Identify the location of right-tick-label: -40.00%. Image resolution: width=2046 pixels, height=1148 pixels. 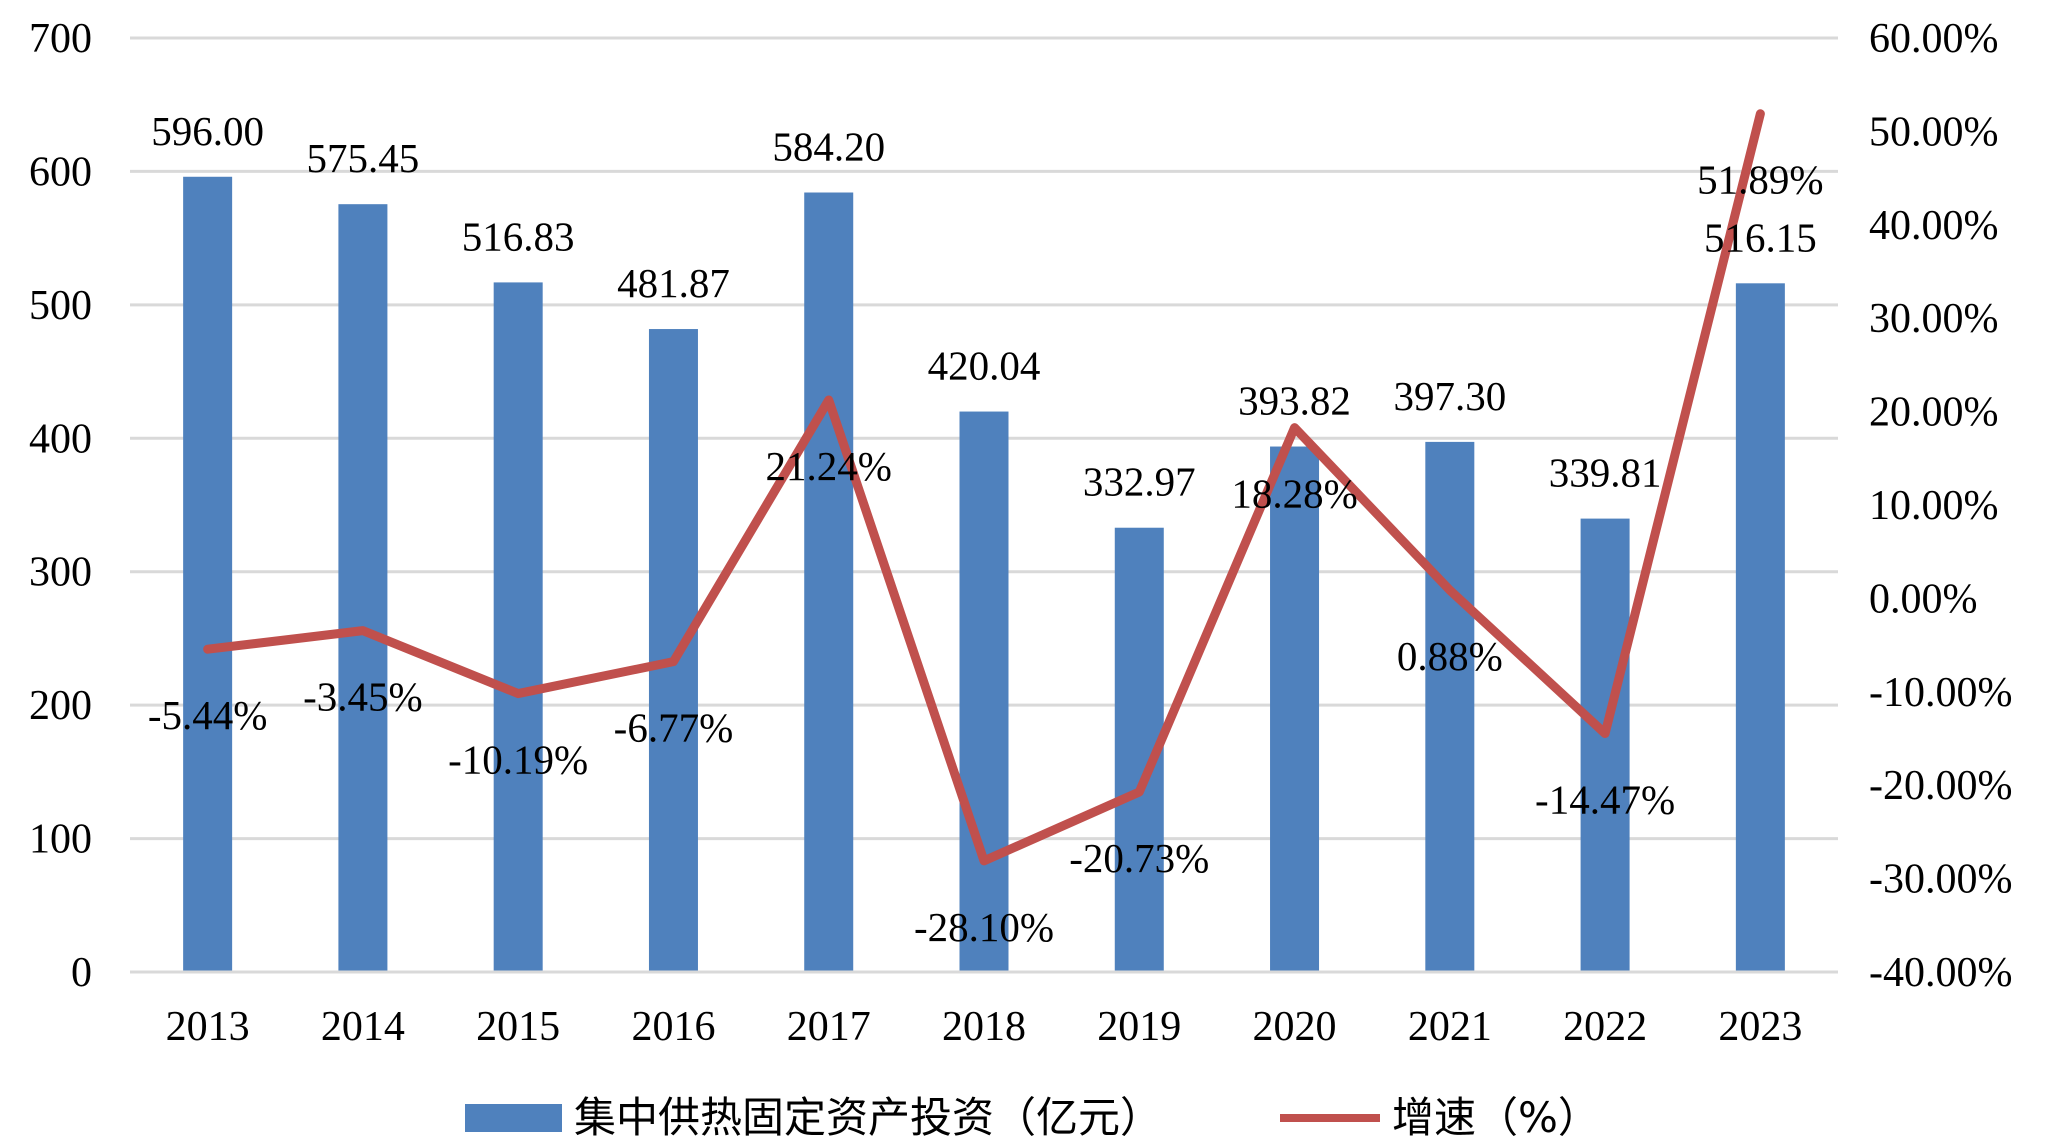
(1940, 973).